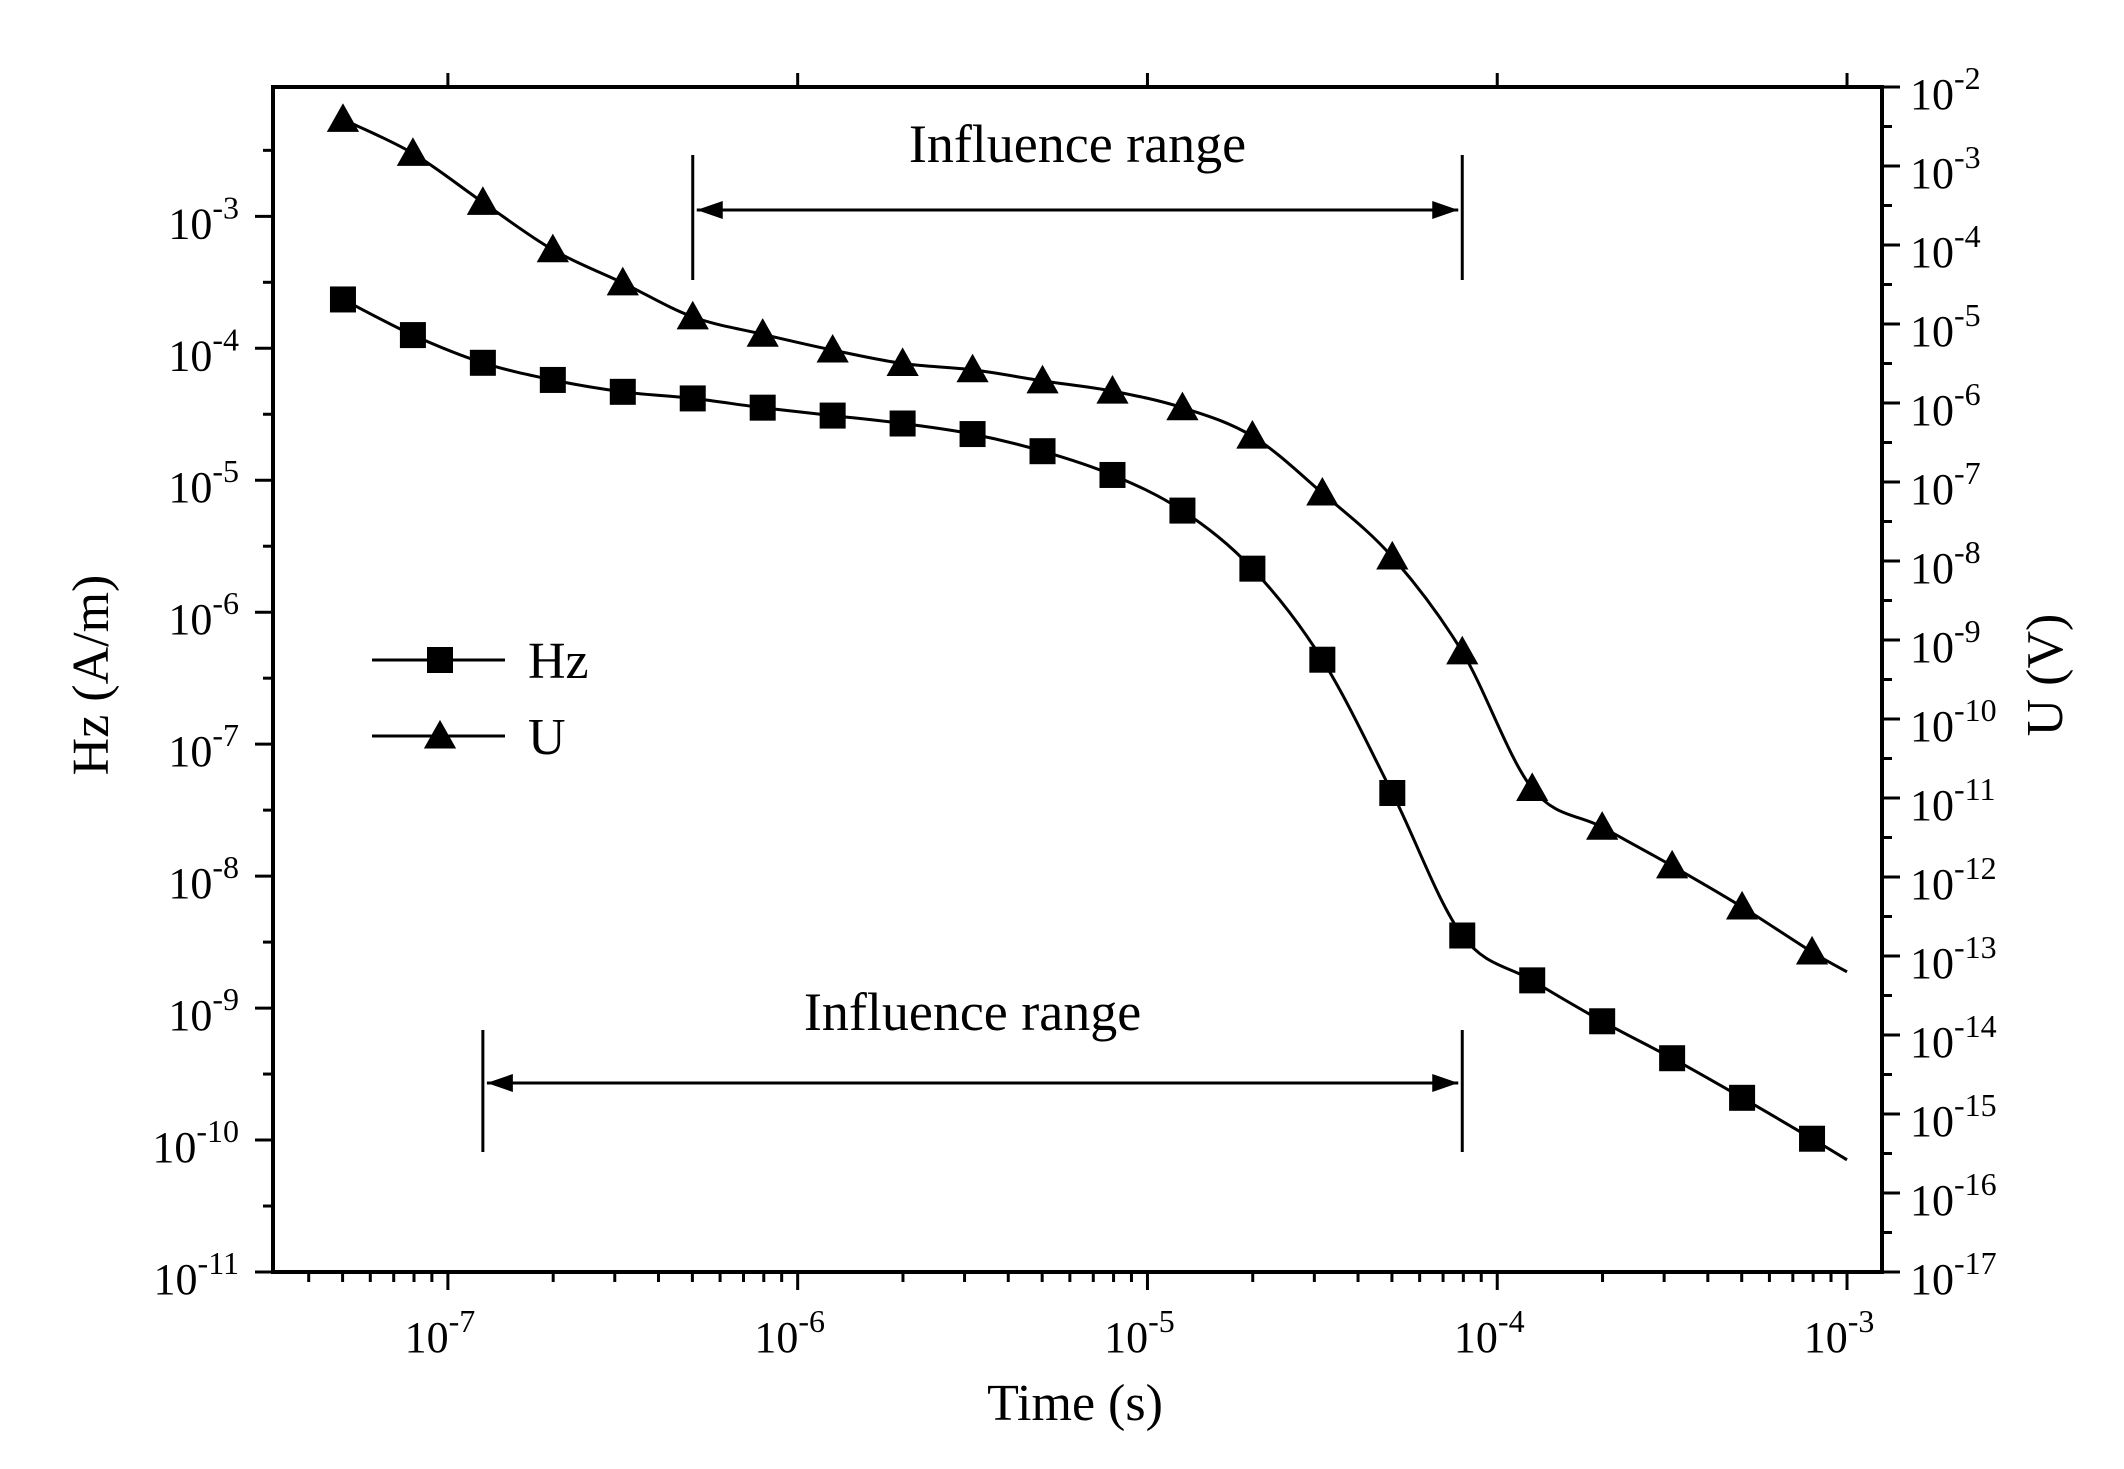 The width and height of the screenshot is (2124, 1469). I want to click on y2-tick-label-exponent: -7, so click(1967, 473).